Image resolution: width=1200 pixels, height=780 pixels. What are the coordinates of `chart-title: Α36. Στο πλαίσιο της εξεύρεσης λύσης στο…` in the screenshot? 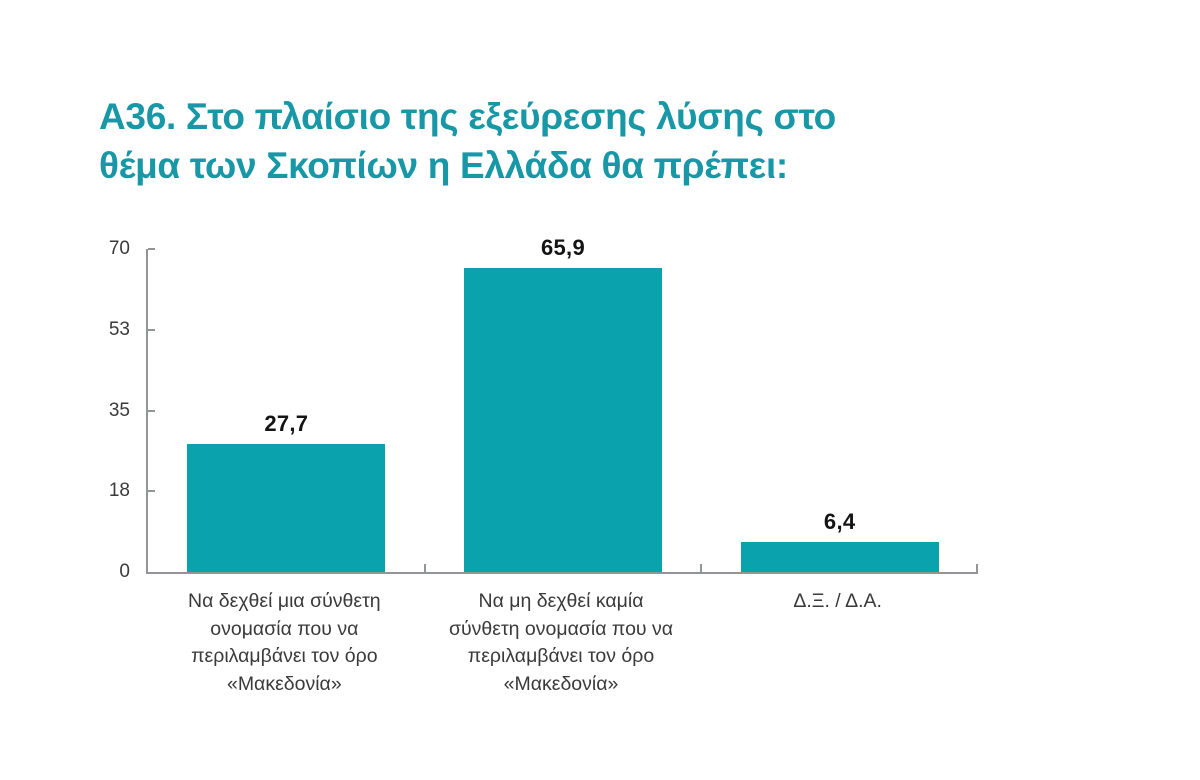 It's located at (467, 141).